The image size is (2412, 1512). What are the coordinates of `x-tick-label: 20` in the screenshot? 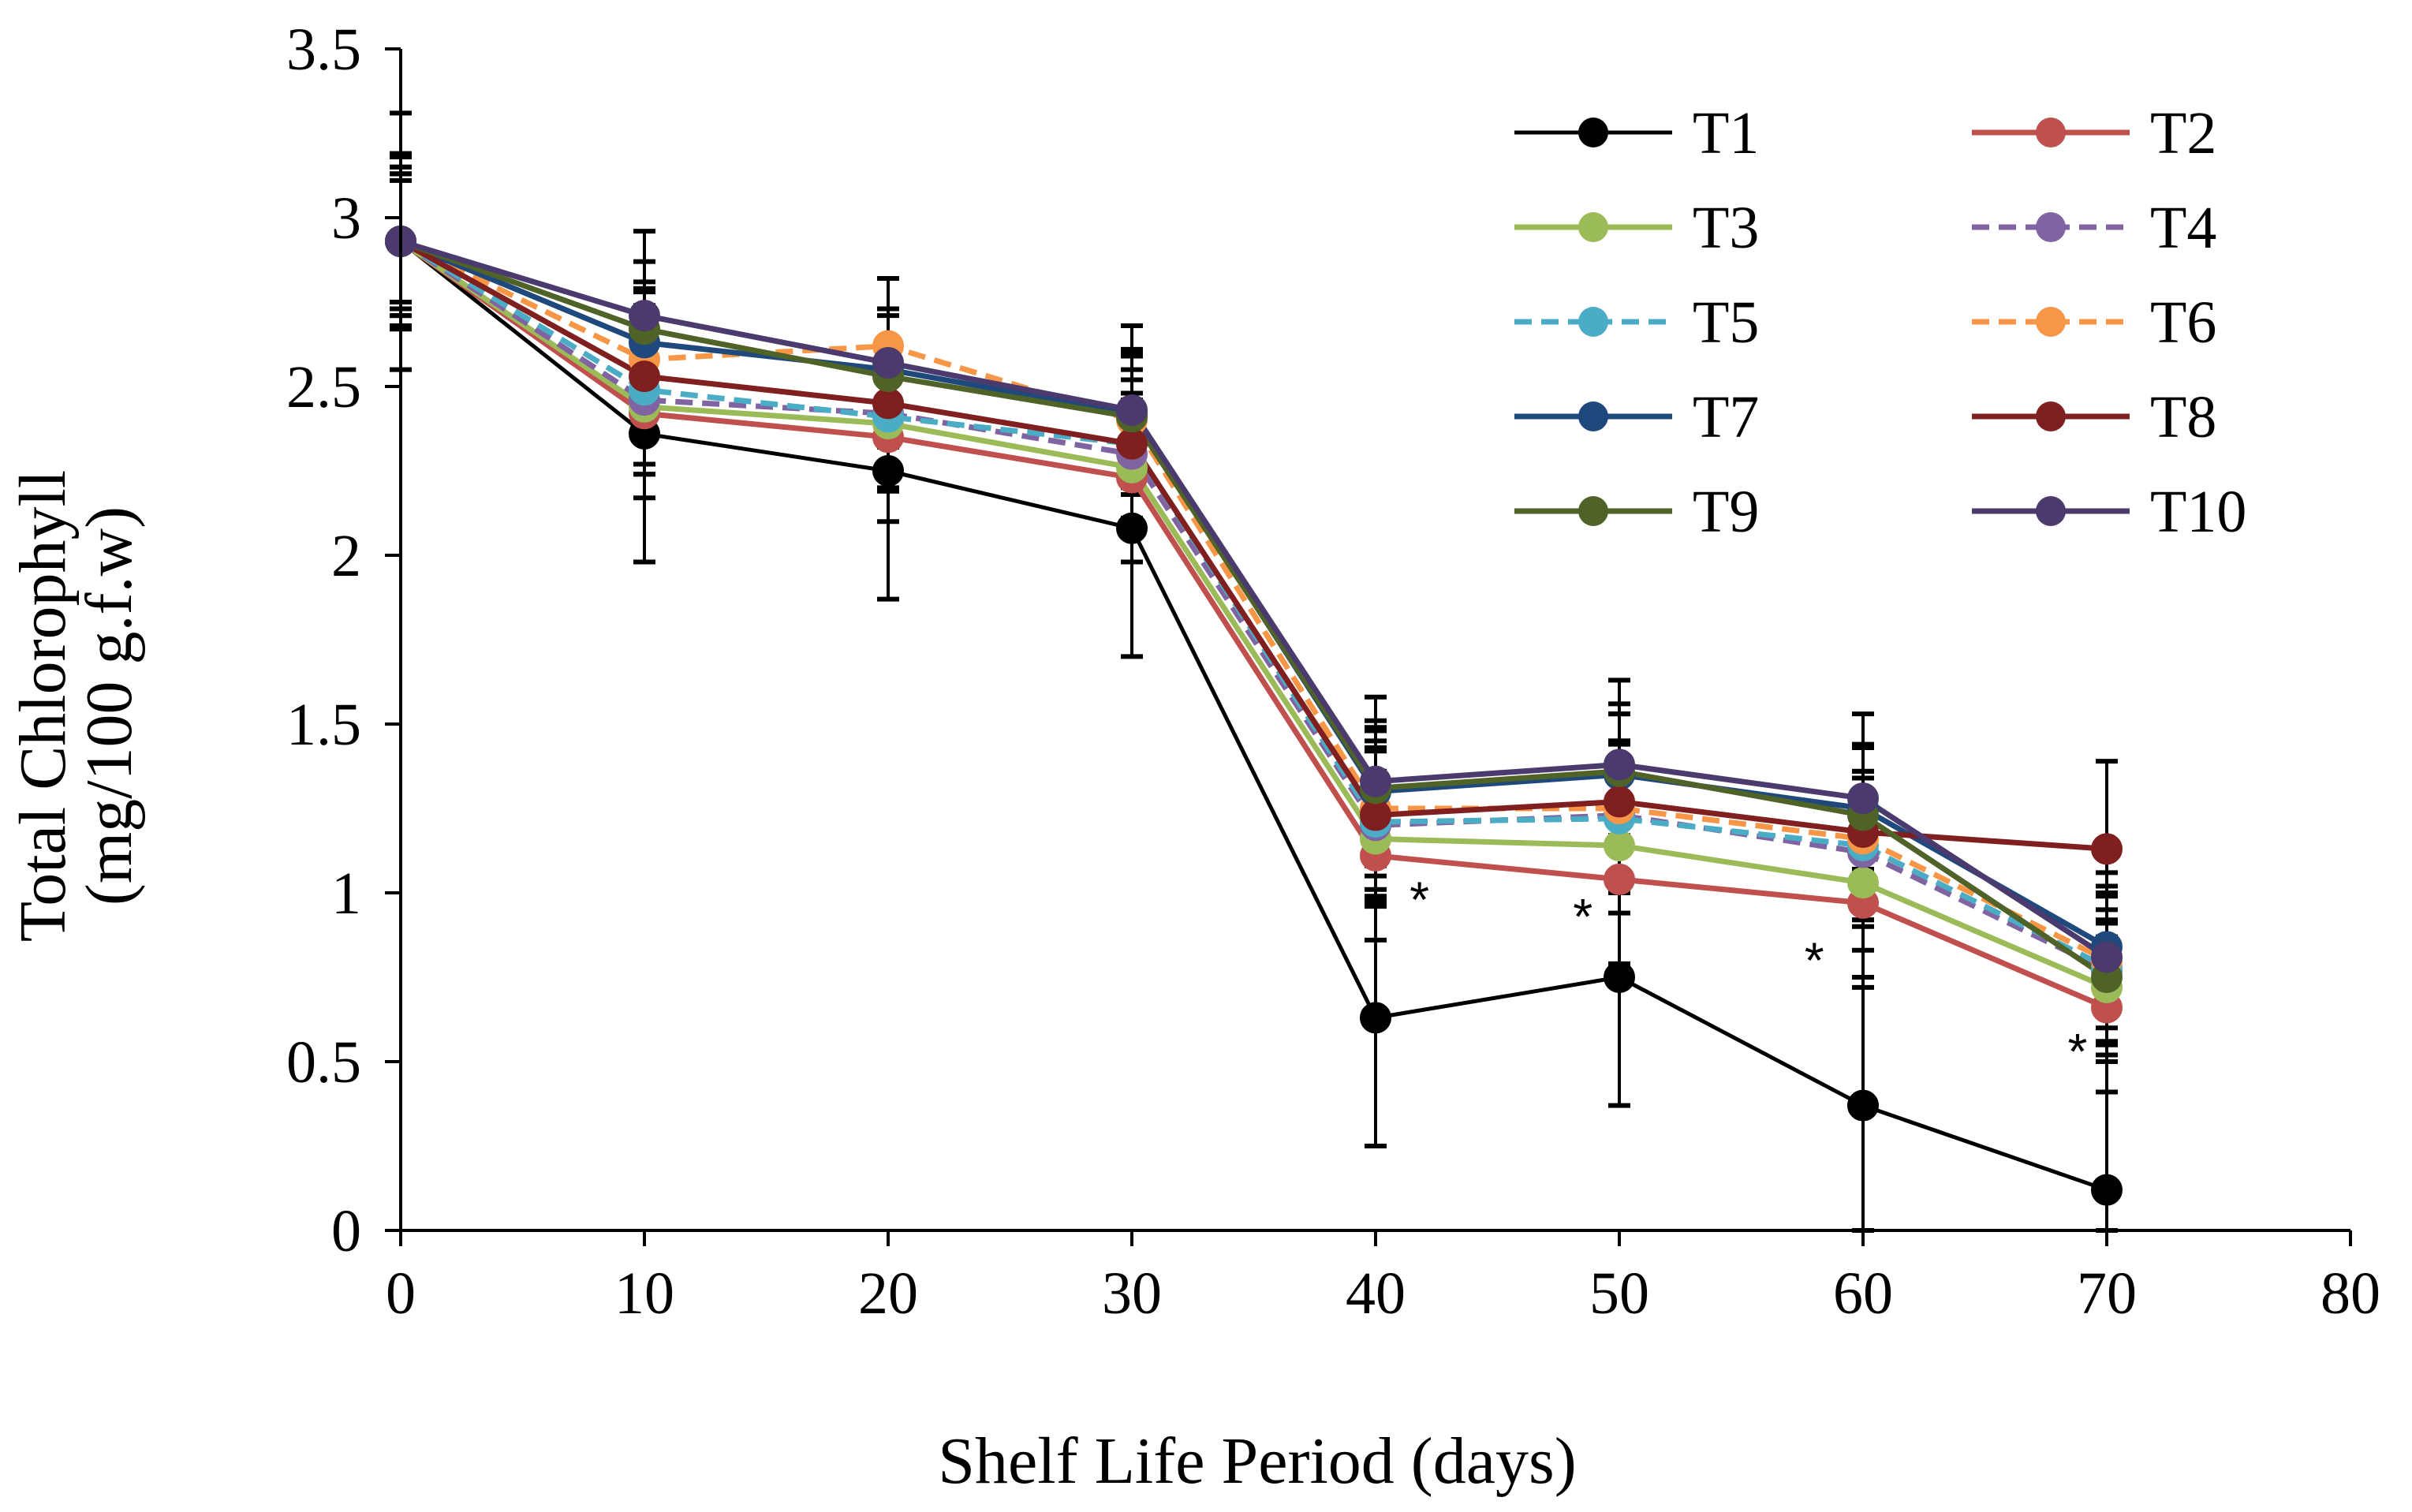 It's located at (888, 1293).